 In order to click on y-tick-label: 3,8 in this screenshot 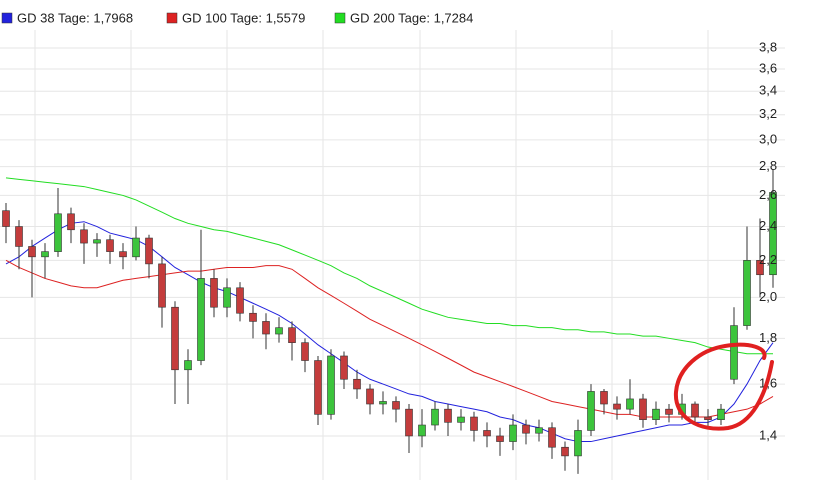, I will do `click(768, 46)`.